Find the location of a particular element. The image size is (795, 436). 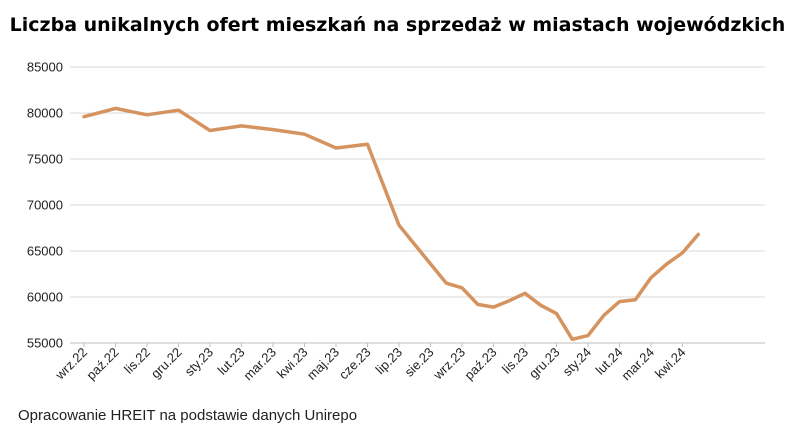

x-tick-label: lip.23 is located at coordinates (389, 361).